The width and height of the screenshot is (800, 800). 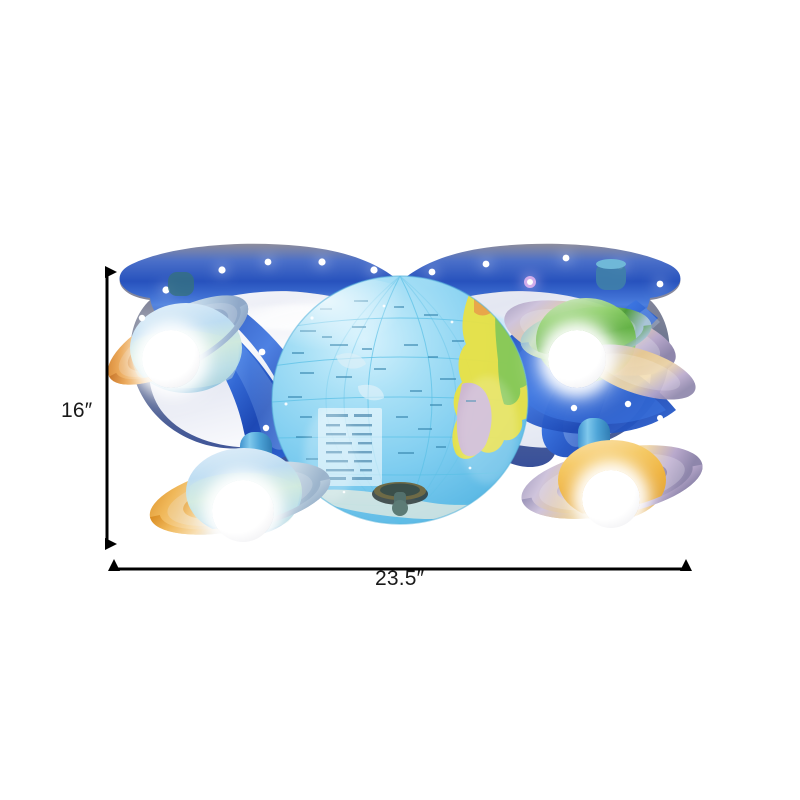 What do you see at coordinates (400, 578) in the screenshot?
I see `width-dimension-label: 23.5″` at bounding box center [400, 578].